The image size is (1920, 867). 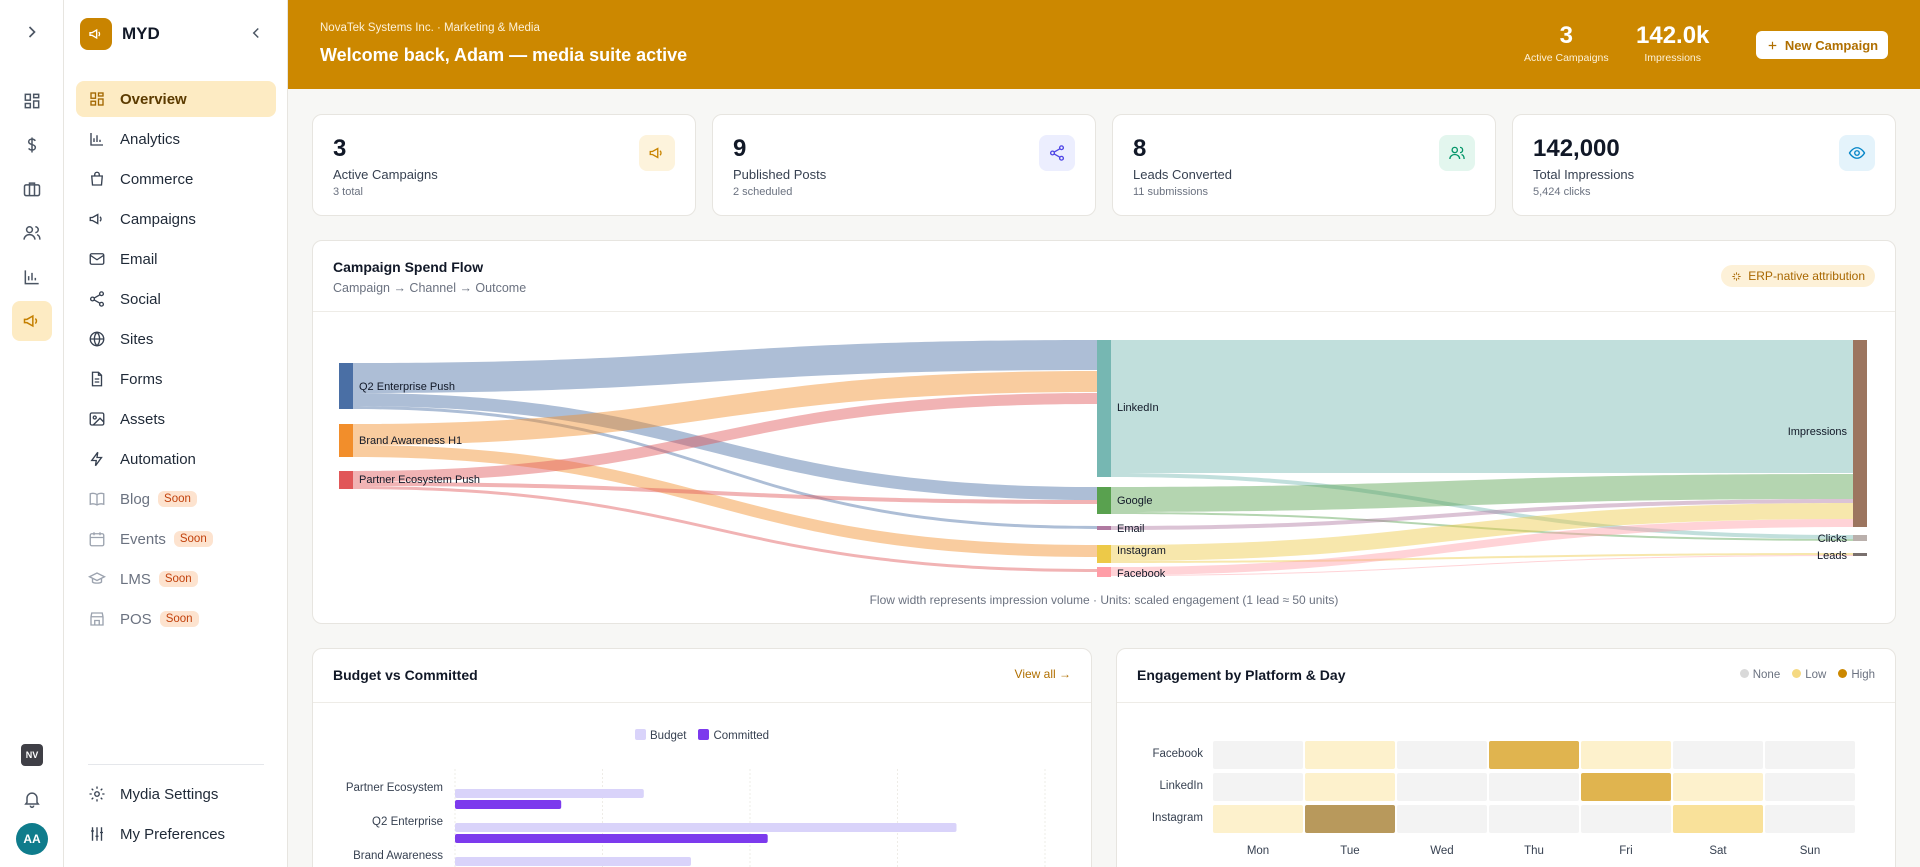 I want to click on sidebar-item-blog: Blog Soon, so click(x=176, y=499).